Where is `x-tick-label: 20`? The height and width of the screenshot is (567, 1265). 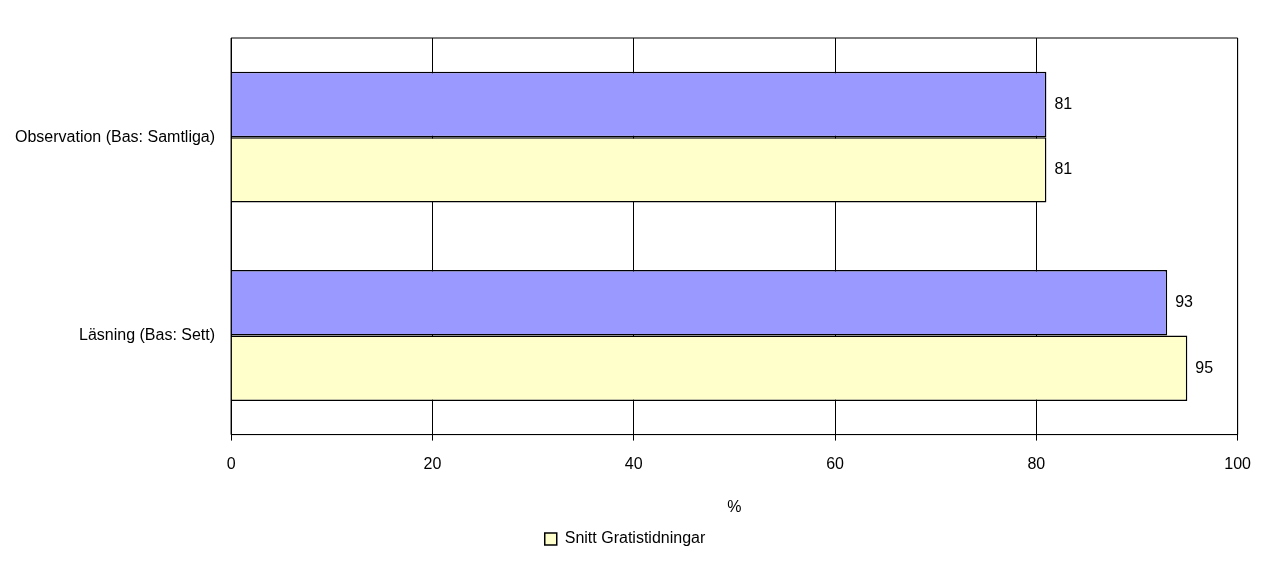 x-tick-label: 20 is located at coordinates (432, 463).